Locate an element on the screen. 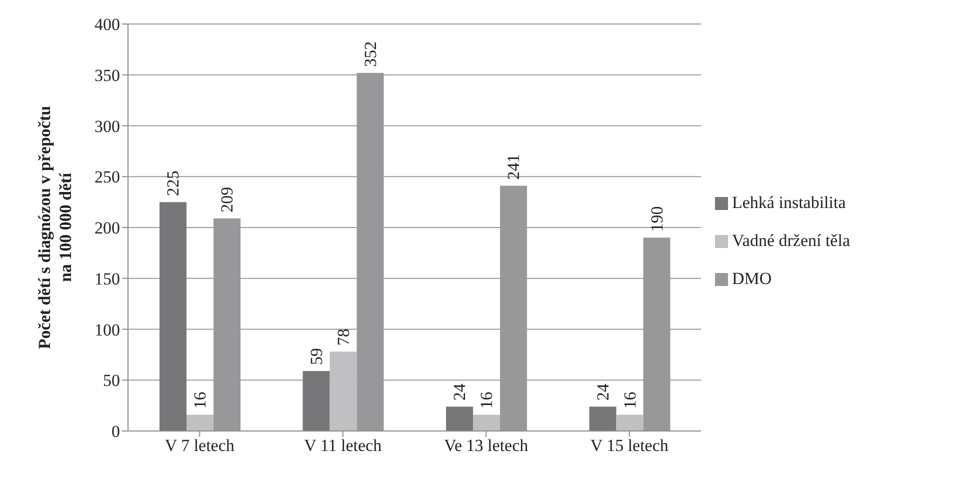  x-tick-label: Ve 13 letech is located at coordinates (486, 446).